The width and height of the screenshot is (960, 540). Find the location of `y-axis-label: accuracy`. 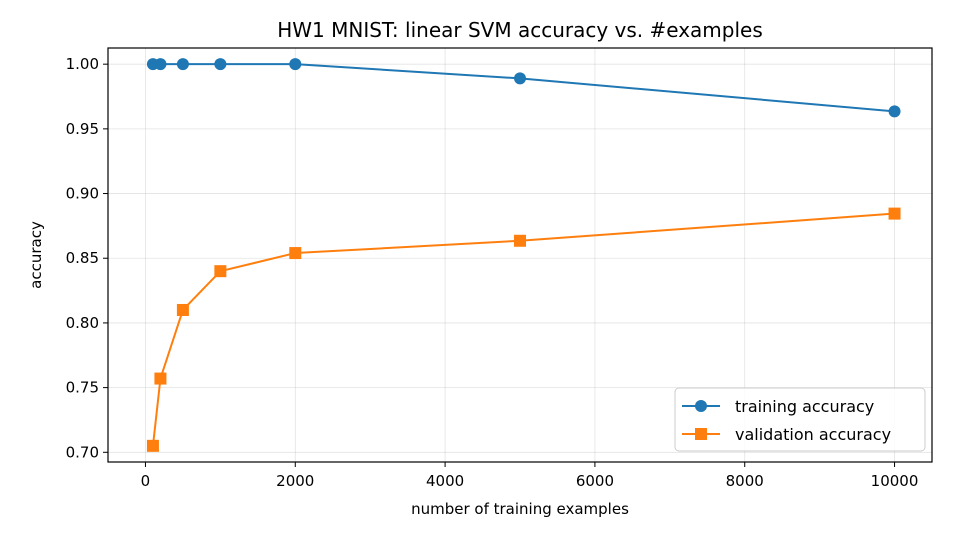

y-axis-label: accuracy is located at coordinates (36, 255).